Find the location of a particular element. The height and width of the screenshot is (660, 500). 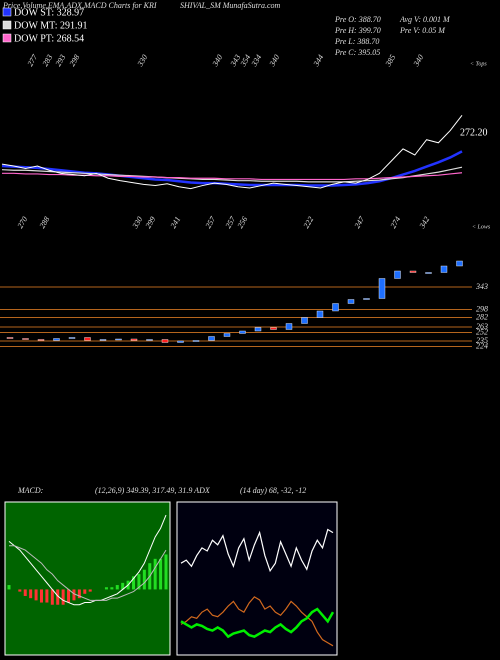

price-line is located at coordinates (232, 152).